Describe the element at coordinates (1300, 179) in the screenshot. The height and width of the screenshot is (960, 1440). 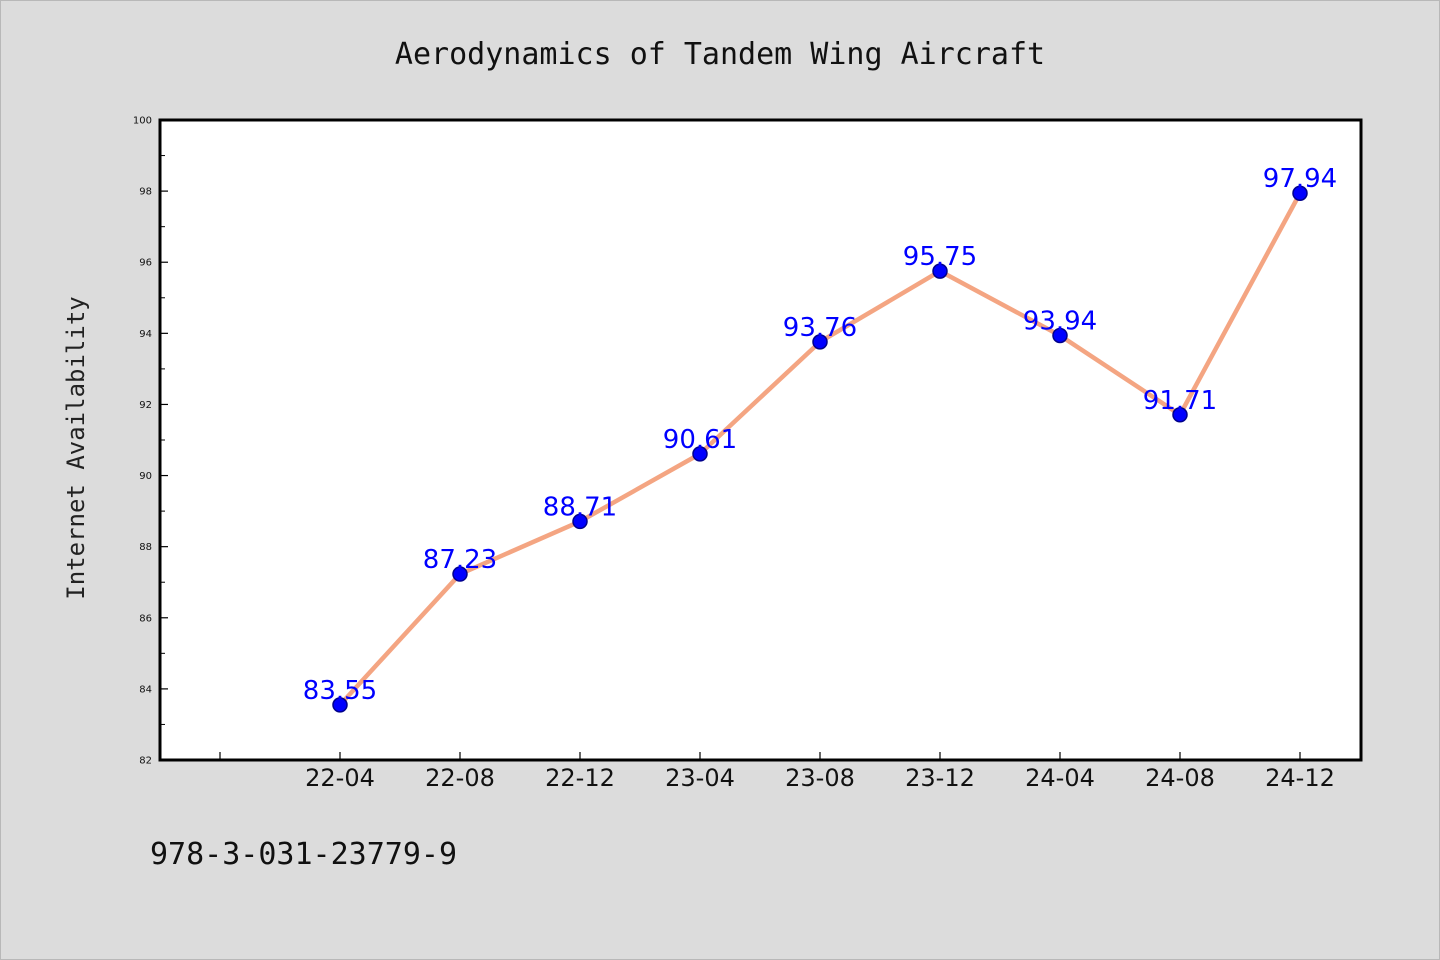
I see `data-label: 97.94` at that location.